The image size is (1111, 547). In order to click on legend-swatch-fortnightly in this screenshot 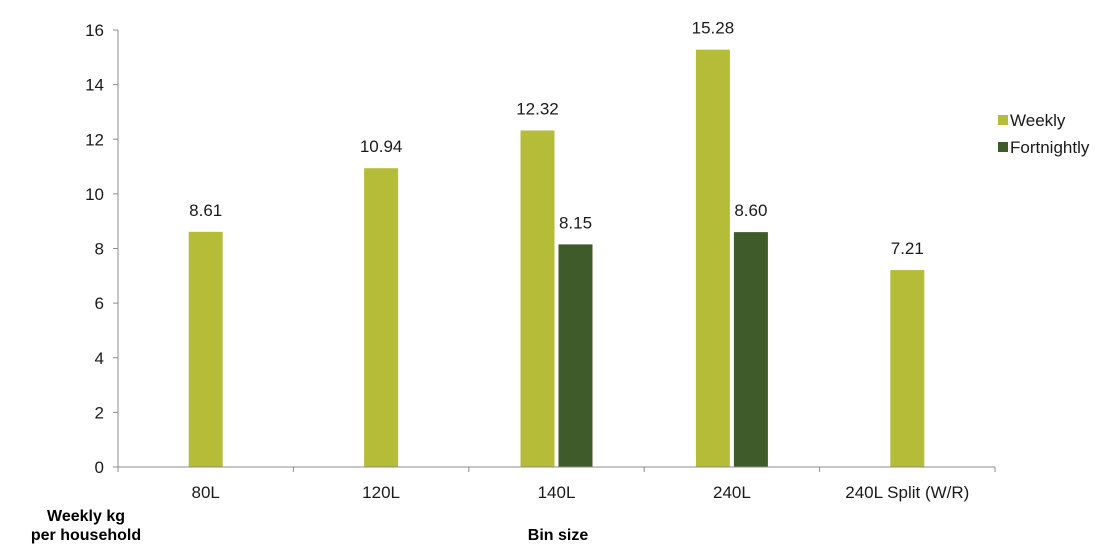, I will do `click(1003, 147)`.